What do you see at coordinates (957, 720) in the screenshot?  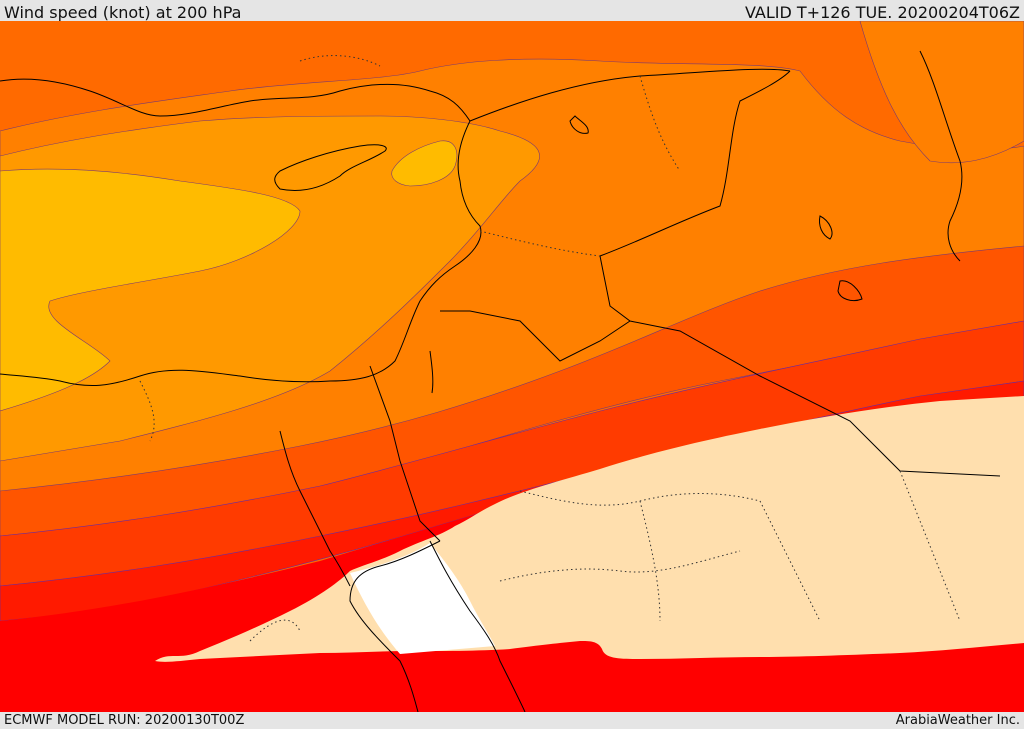 I see `credit-label: ArabiaWeather Inc.` at bounding box center [957, 720].